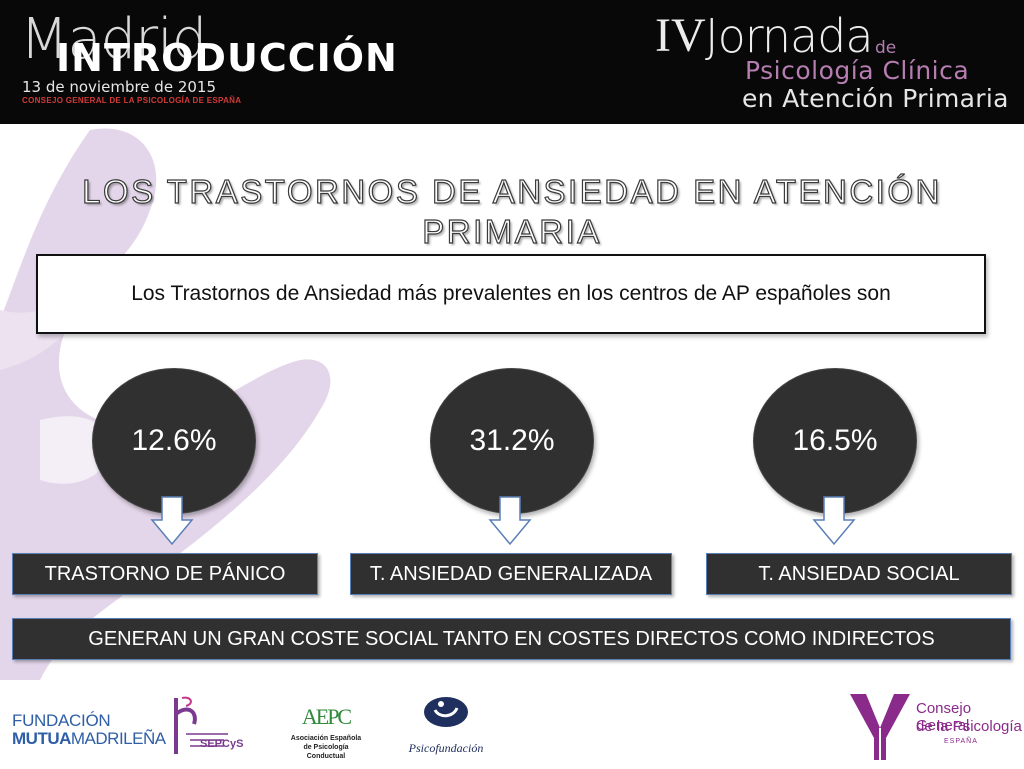 This screenshot has height=769, width=1024. I want to click on aepc-line2: de Psicología Conductual, so click(326, 752).